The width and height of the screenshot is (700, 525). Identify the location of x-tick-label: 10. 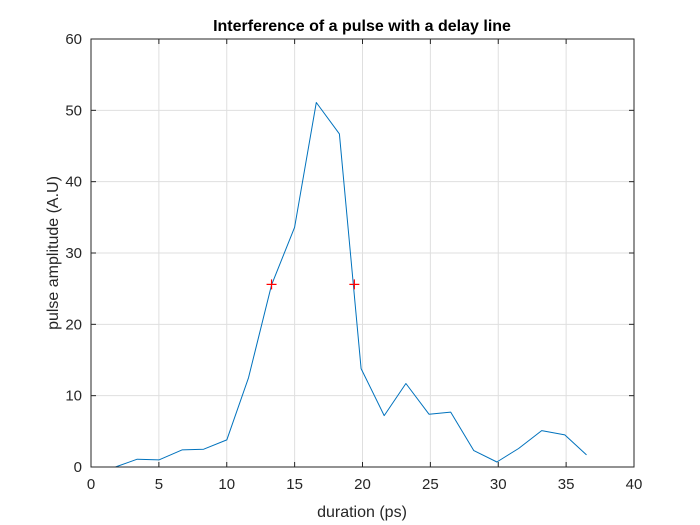
(226, 484).